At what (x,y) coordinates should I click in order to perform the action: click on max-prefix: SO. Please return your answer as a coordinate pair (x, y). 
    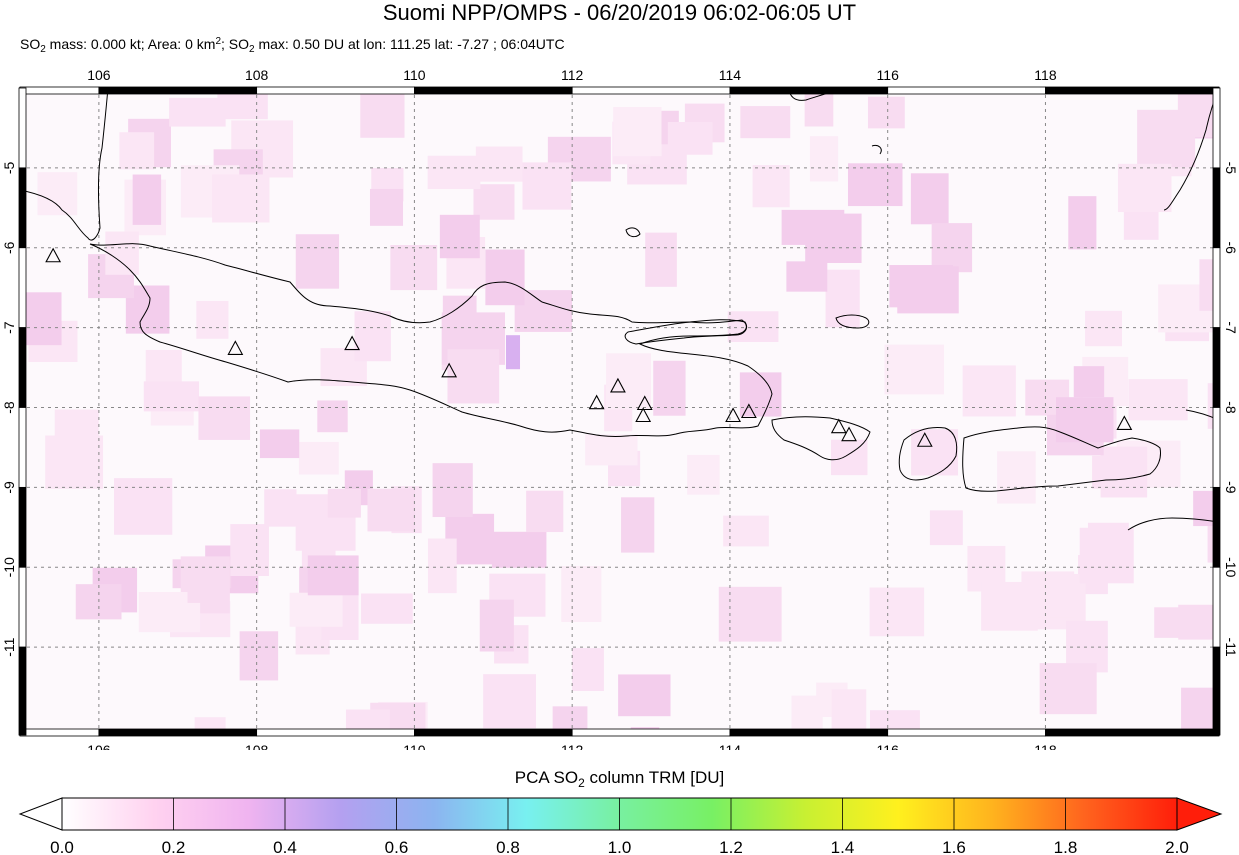
    Looking at the image, I should click on (239, 44).